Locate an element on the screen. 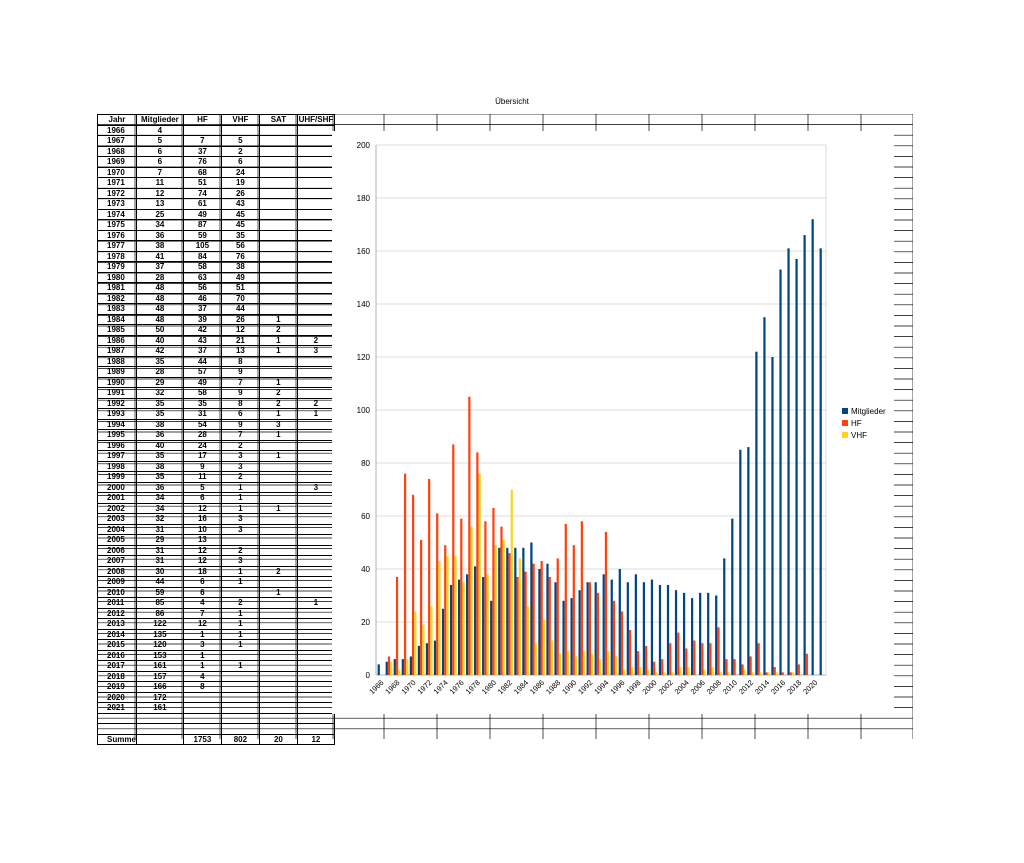 The image size is (1024, 863). y-tick-label: 20 is located at coordinates (365, 622).